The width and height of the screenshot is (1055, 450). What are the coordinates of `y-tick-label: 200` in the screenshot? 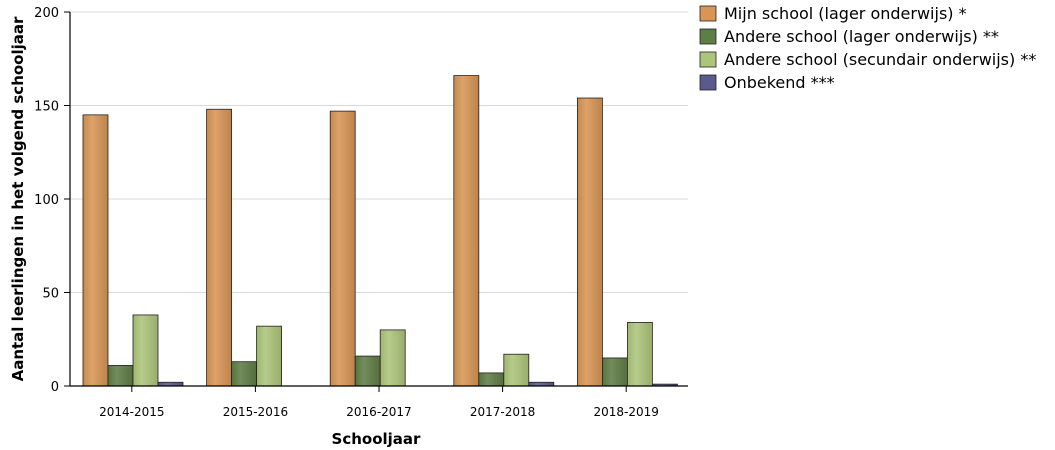 It's located at (46, 13).